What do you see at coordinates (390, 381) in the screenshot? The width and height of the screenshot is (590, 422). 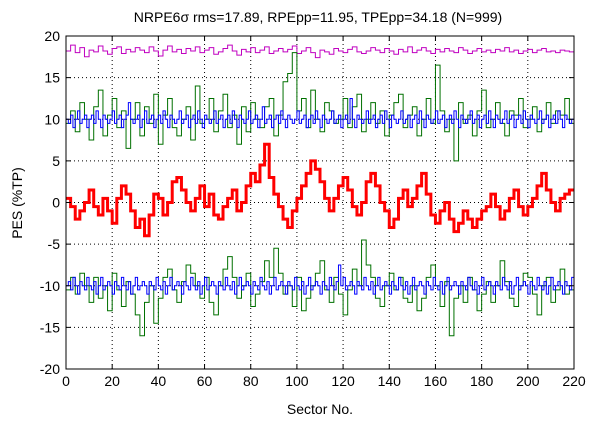 I see `x-tick-label: 140` at bounding box center [390, 381].